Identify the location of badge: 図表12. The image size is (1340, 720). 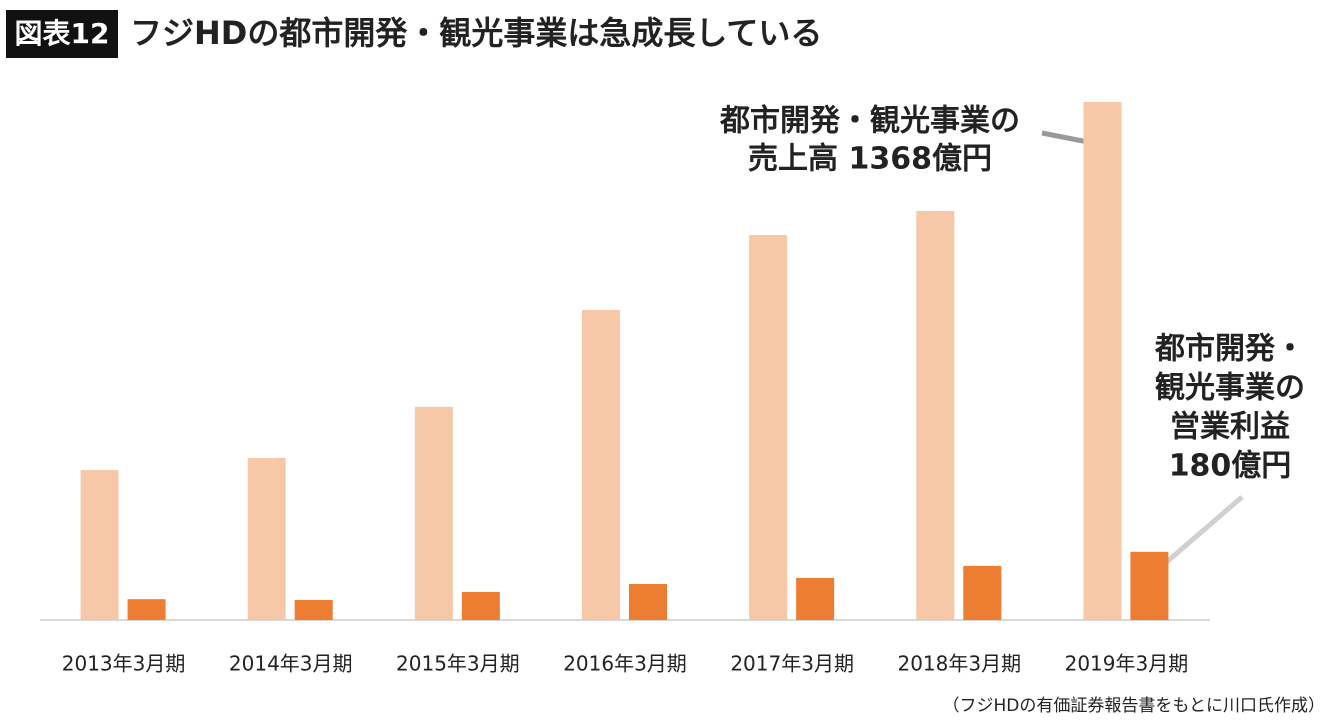
(62, 33).